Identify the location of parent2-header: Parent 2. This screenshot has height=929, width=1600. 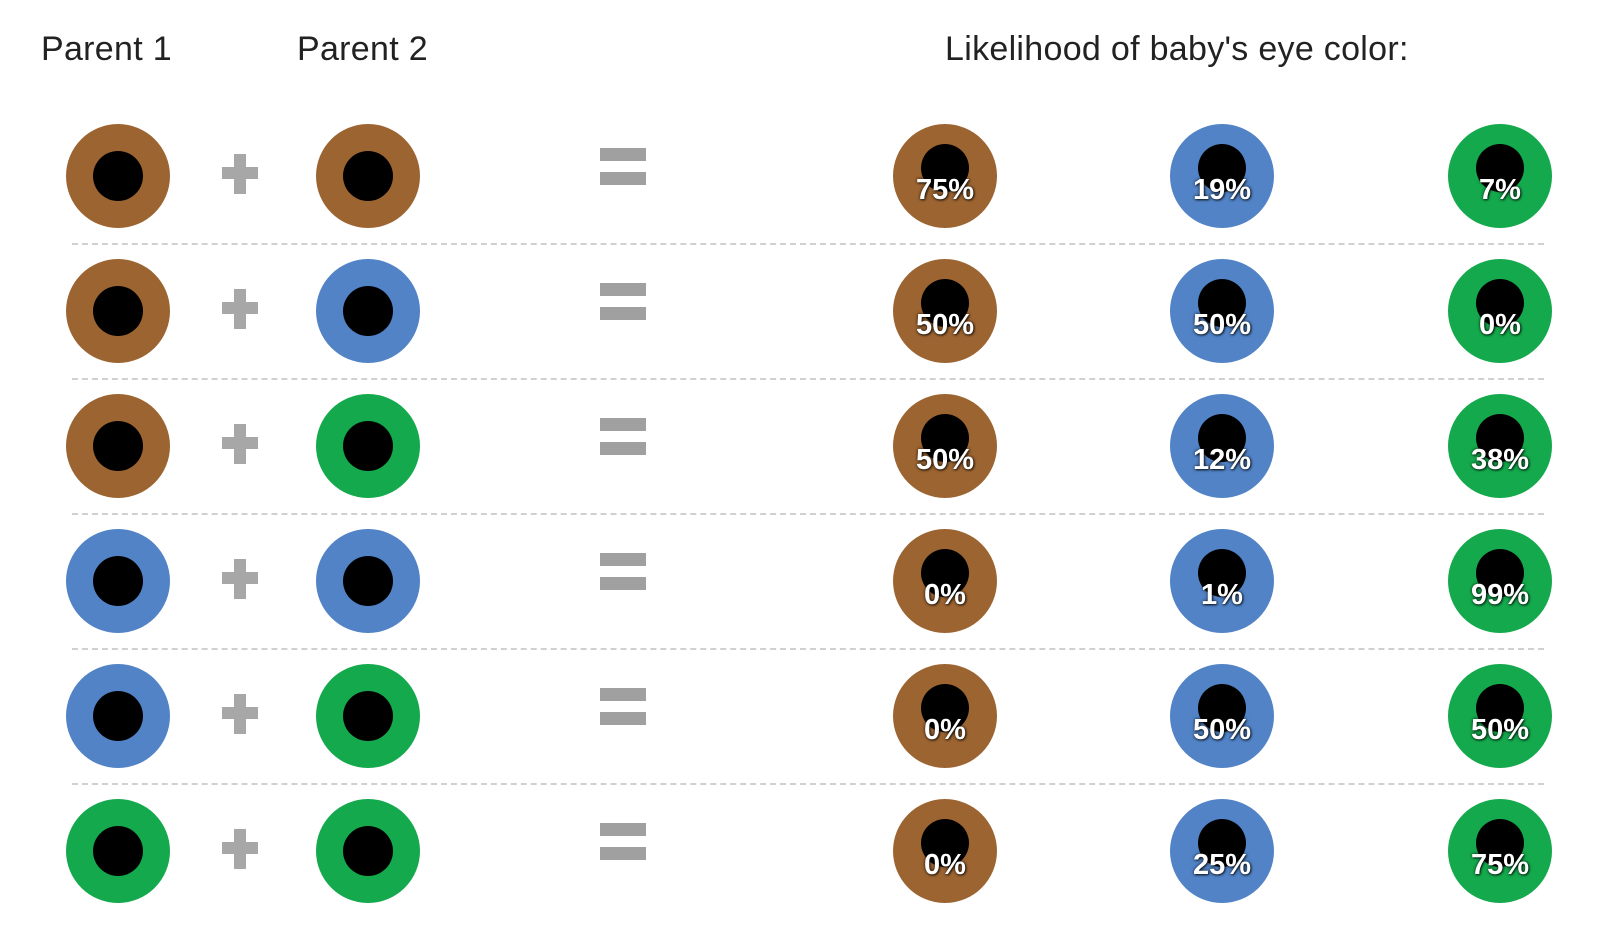
(362, 49).